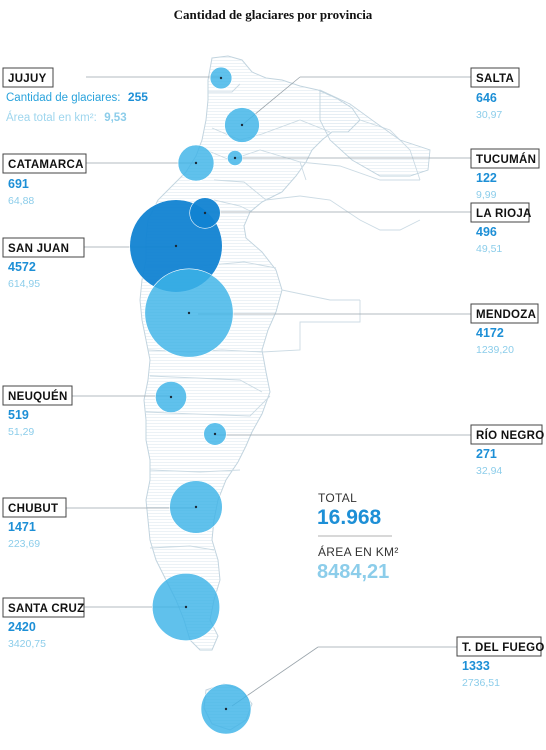  I want to click on province-count: 496, so click(486, 232).